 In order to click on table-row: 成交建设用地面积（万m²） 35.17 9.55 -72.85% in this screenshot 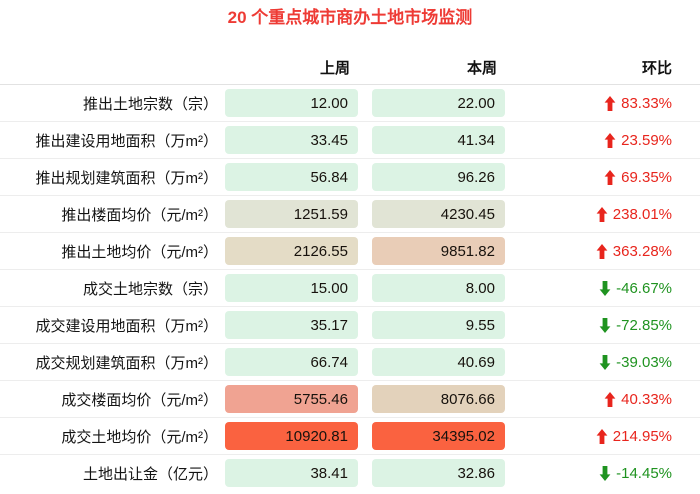, I will do `click(350, 325)`.